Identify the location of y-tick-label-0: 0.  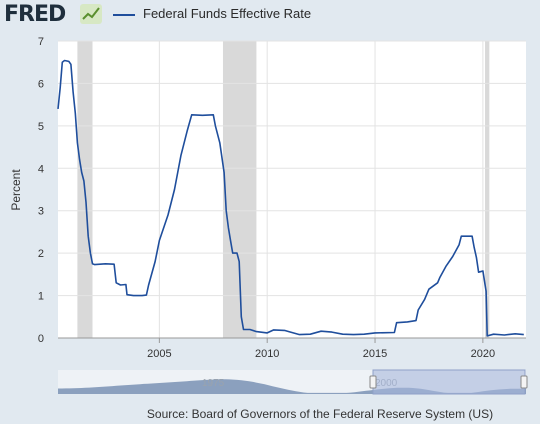
(41, 339).